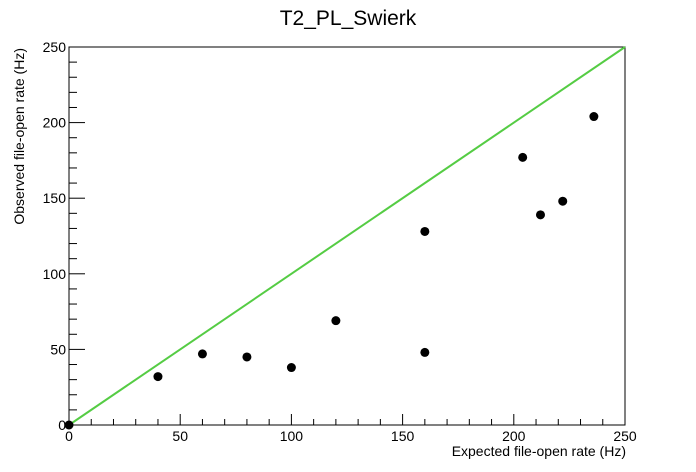  I want to click on y-axis-title: Observed file-open rate (Hz), so click(19, 136).